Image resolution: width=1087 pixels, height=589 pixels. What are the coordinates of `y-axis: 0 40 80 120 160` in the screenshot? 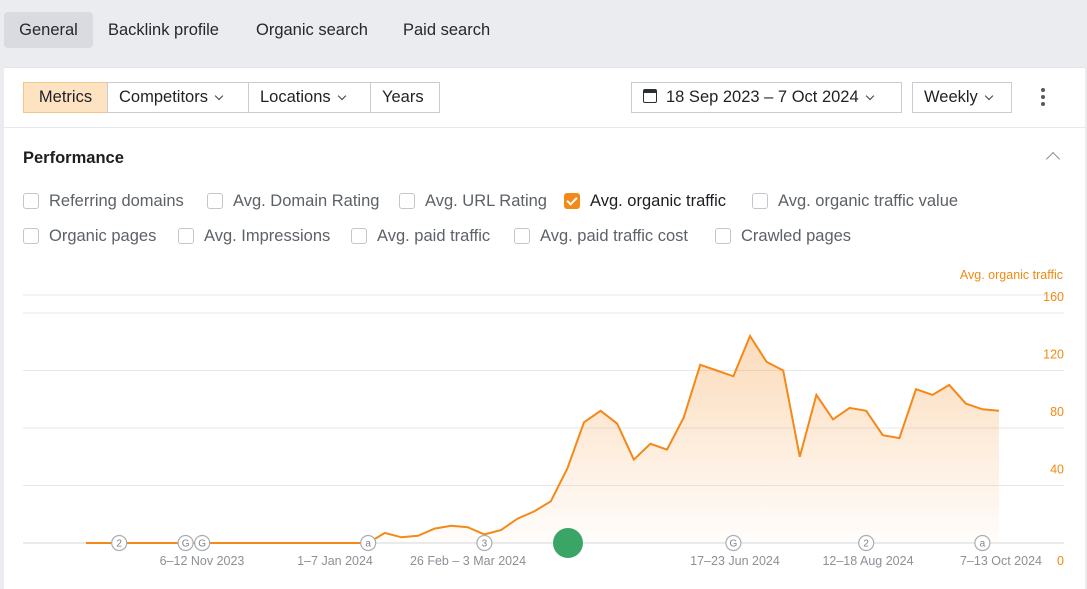 It's located at (1053, 429).